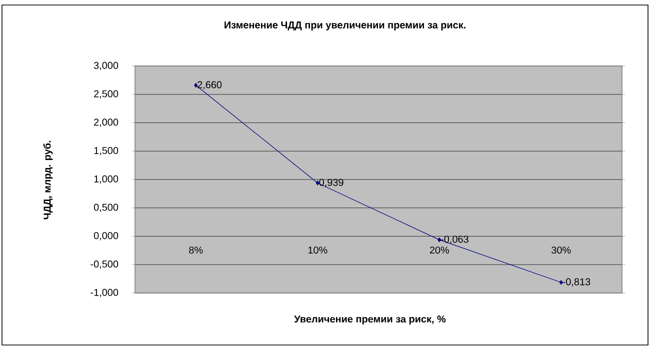 The height and width of the screenshot is (351, 660). Describe the element at coordinates (576, 282) in the screenshot. I see `data-label: -0,813` at that location.